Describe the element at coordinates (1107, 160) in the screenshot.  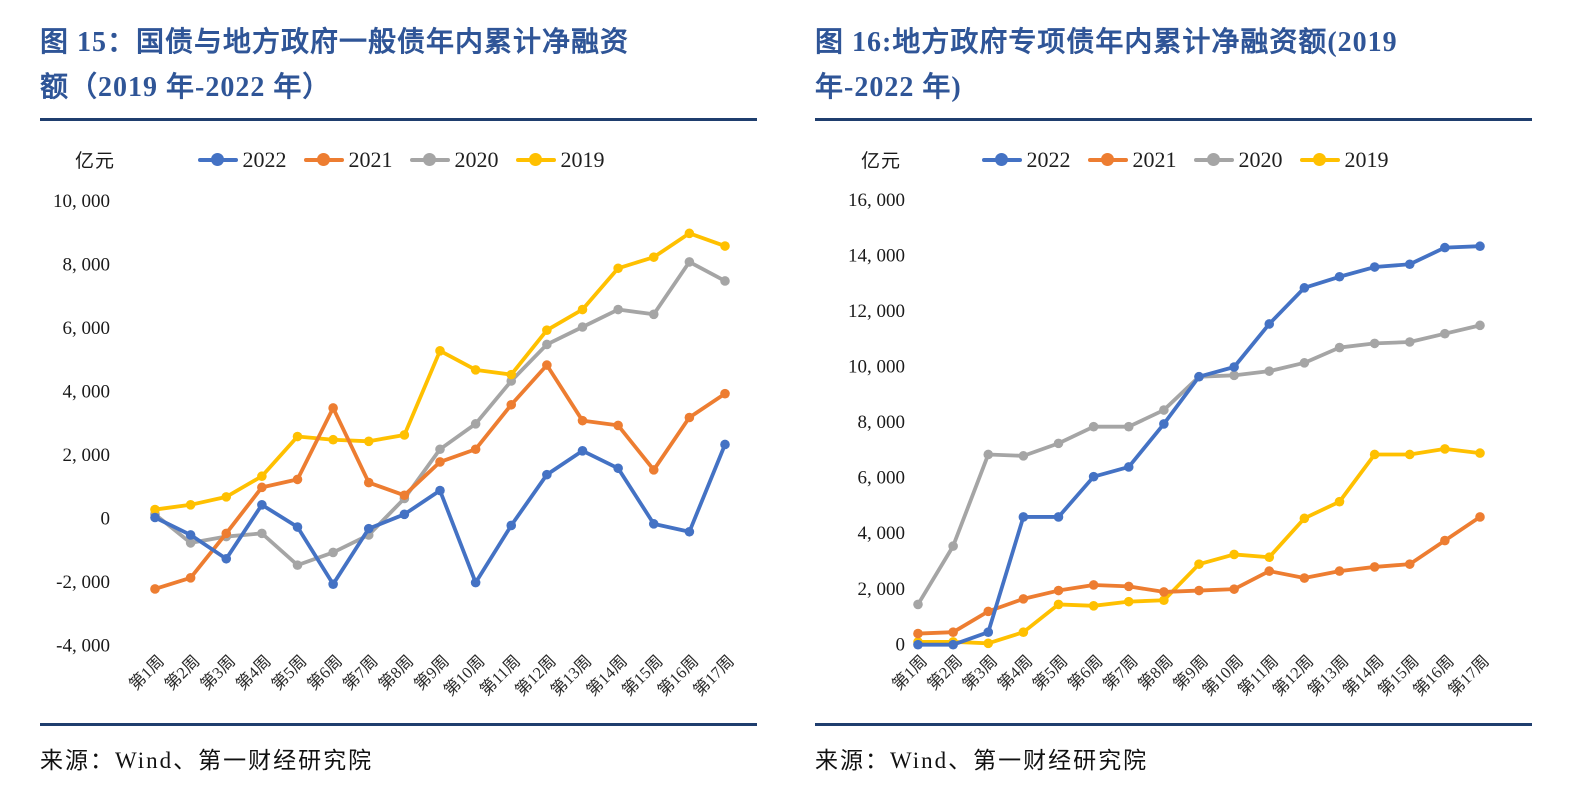
I see `legend-marker-2021-icon` at that location.